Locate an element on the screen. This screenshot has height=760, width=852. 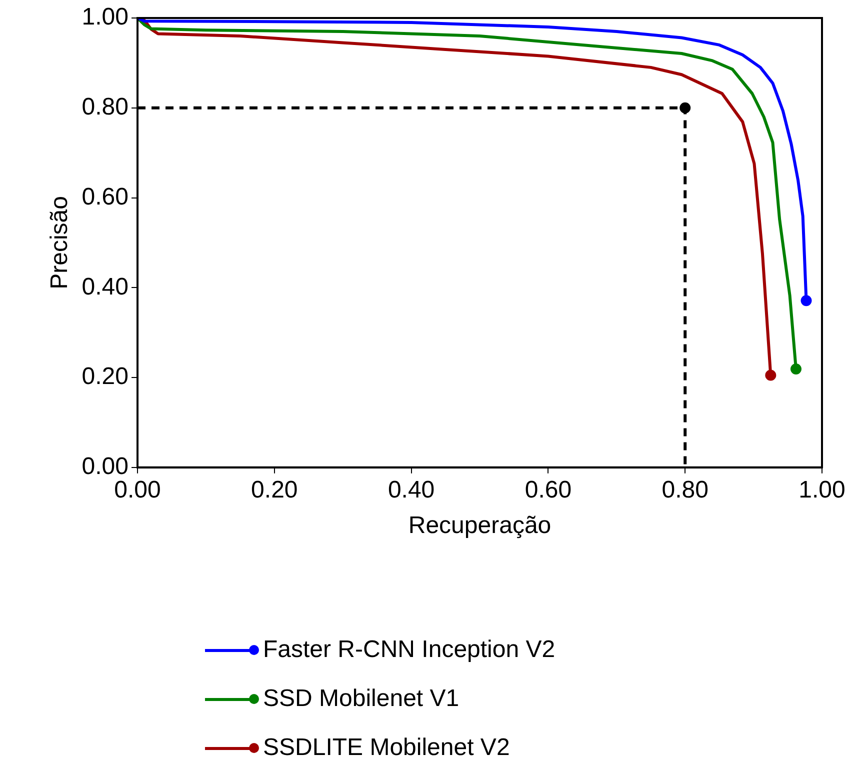
x-tick-label: 0.40 is located at coordinates (411, 490).